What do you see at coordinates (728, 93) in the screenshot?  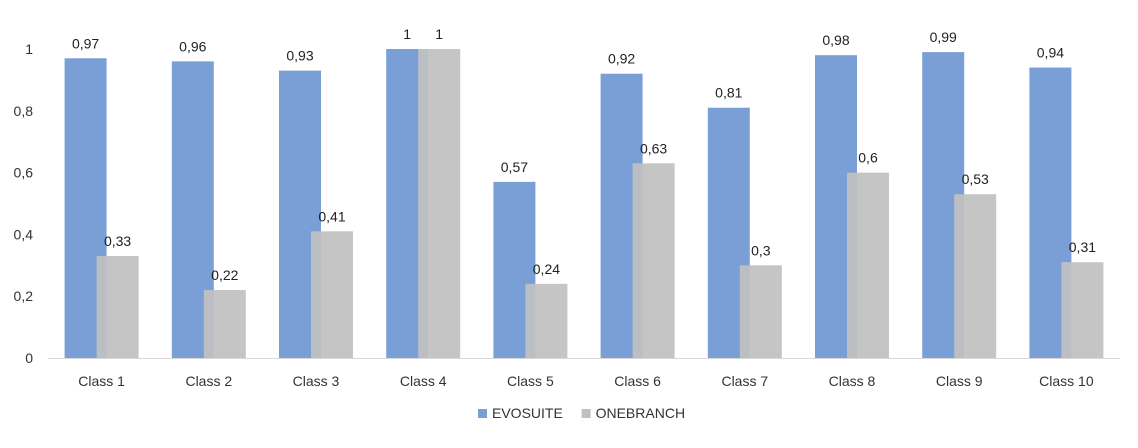 I see `data-label: 0,81` at bounding box center [728, 93].